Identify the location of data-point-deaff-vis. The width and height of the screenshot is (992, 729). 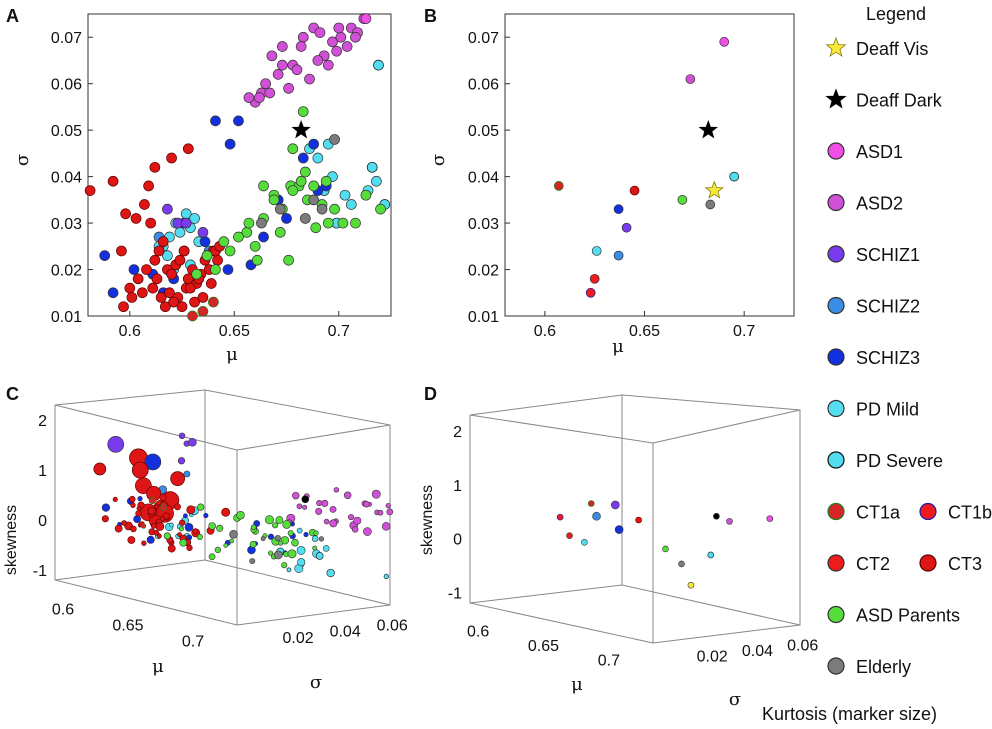
(691, 585).